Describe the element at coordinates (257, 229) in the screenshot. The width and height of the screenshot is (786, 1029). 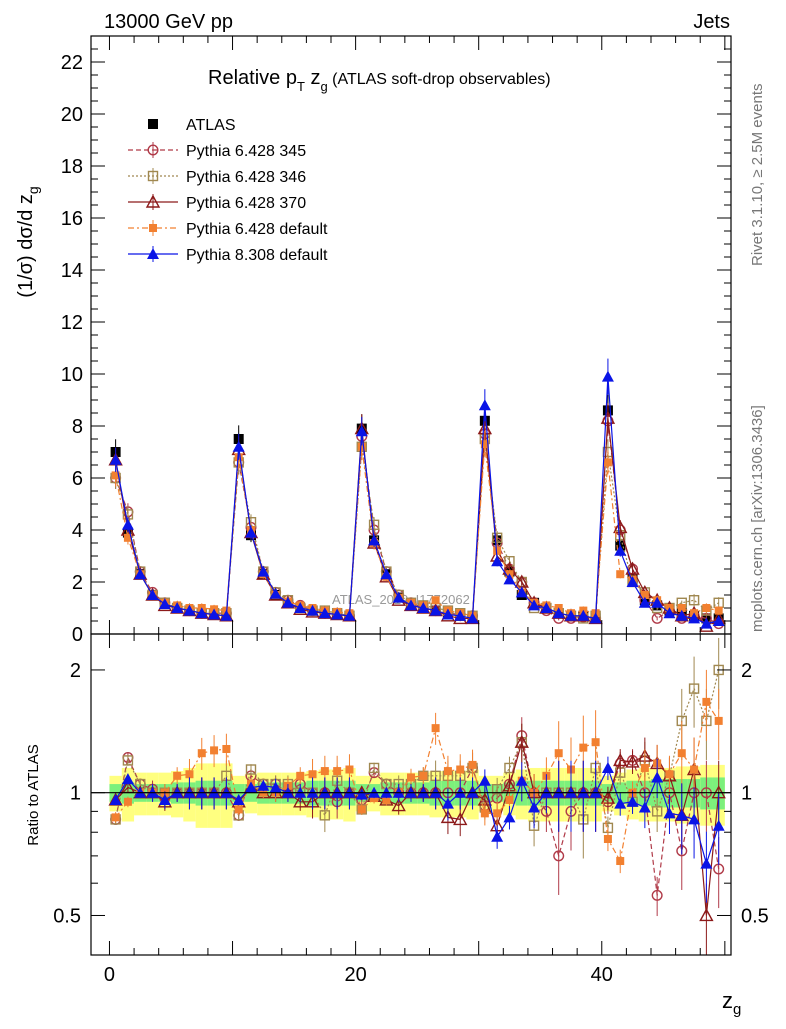
I see `legend-label: Pythia 6.428 default` at that location.